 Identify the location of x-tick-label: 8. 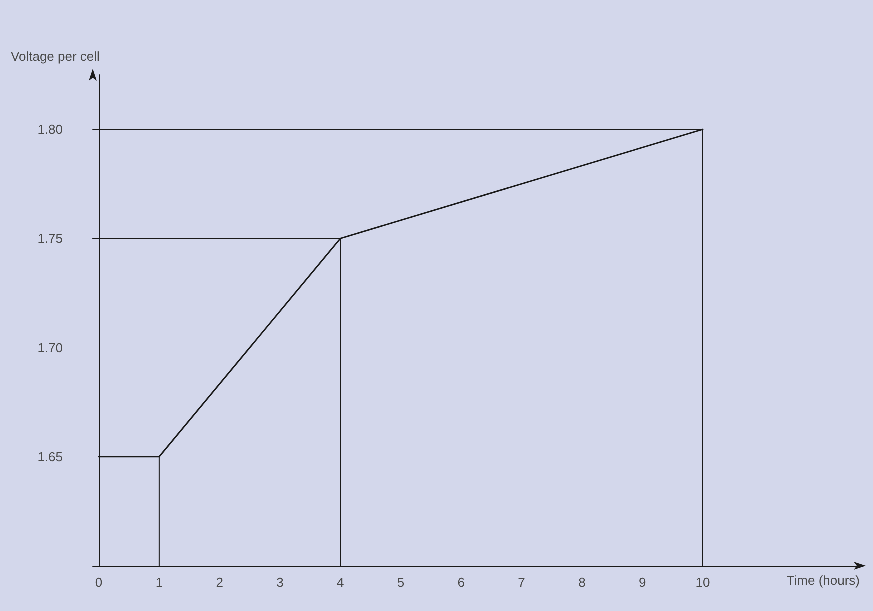
(582, 582).